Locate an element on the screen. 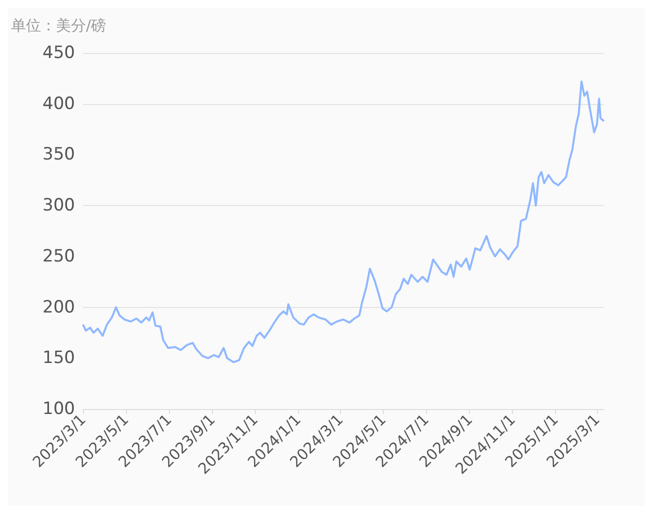 This screenshot has height=514, width=653. y-tick-label: 200 is located at coordinates (58, 307).